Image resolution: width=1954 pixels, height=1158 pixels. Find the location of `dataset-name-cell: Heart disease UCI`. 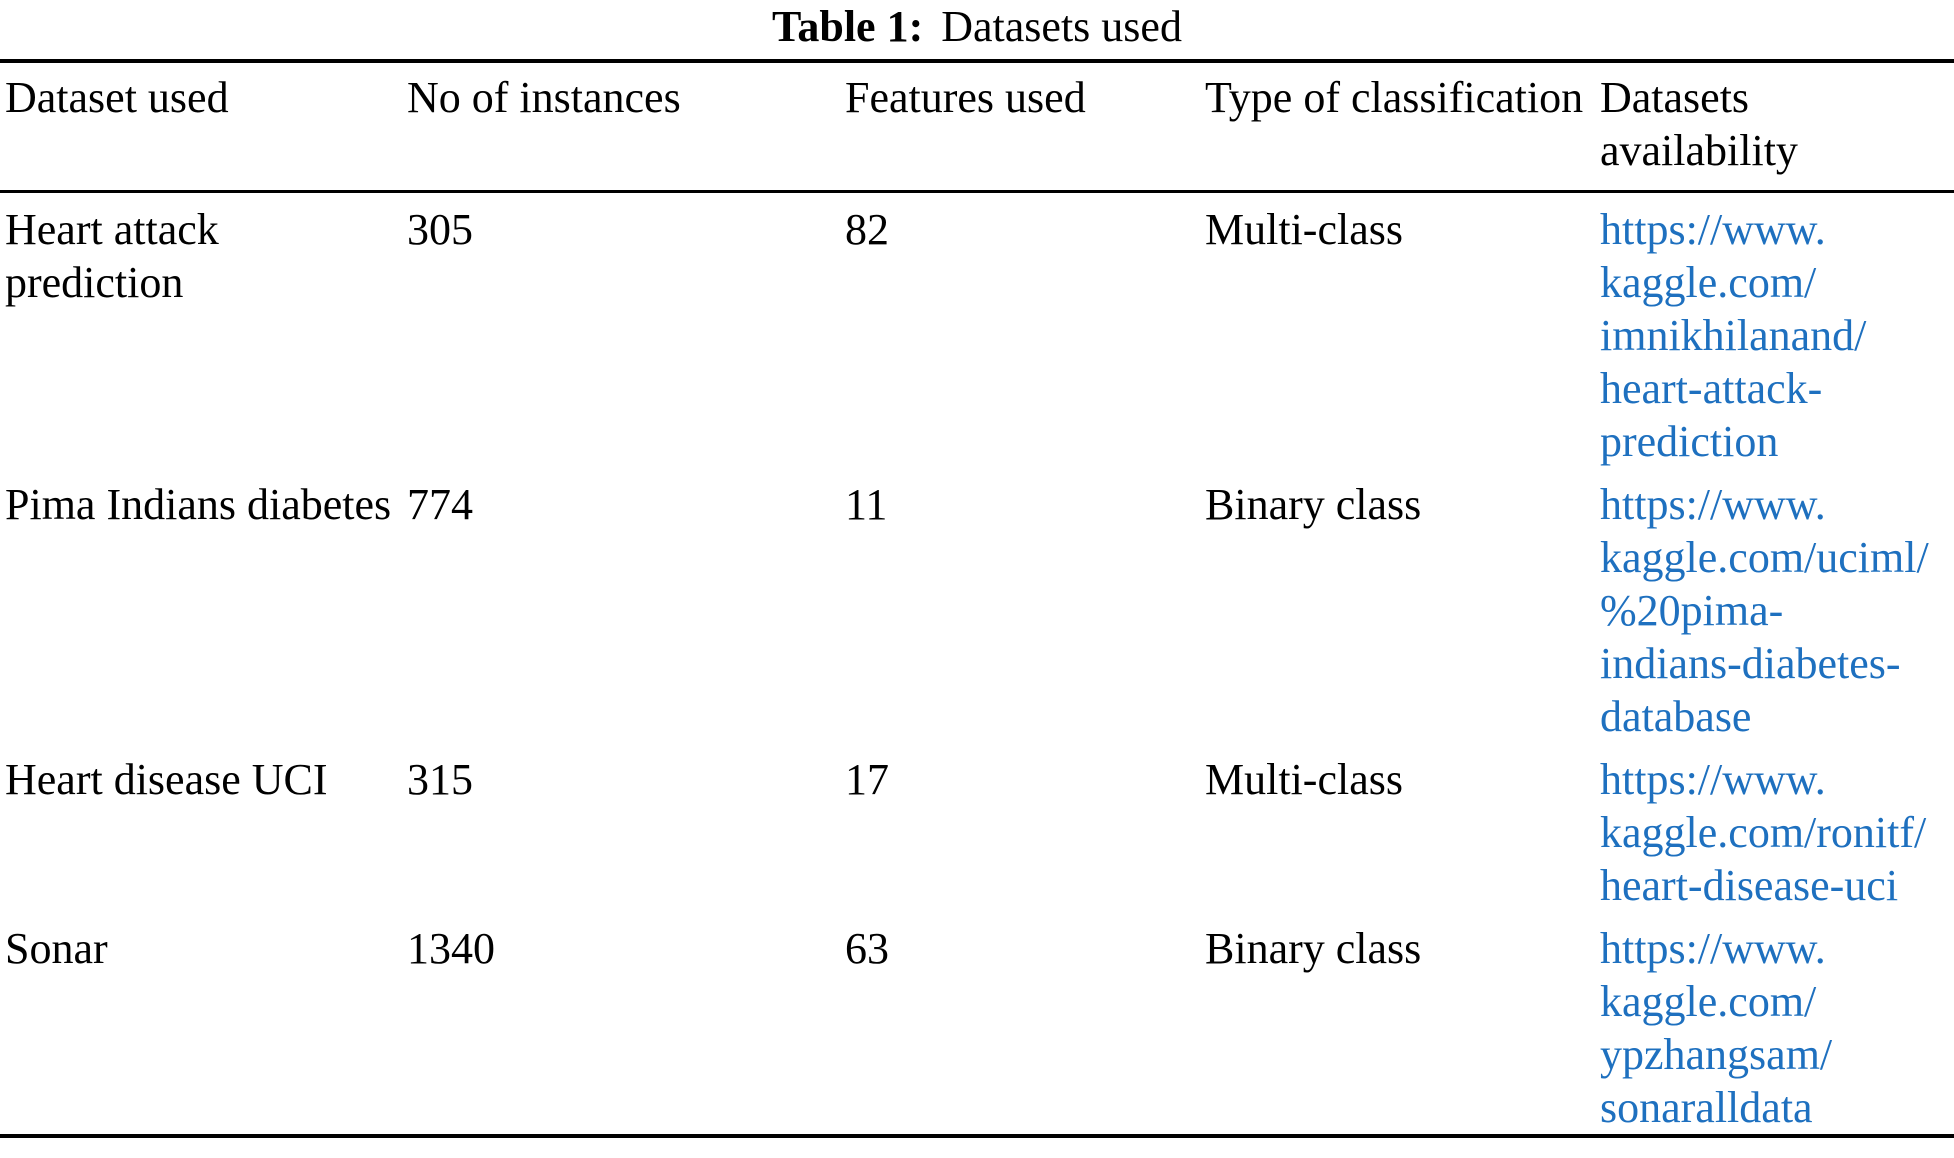

dataset-name-cell: Heart disease UCI is located at coordinates (166, 779).